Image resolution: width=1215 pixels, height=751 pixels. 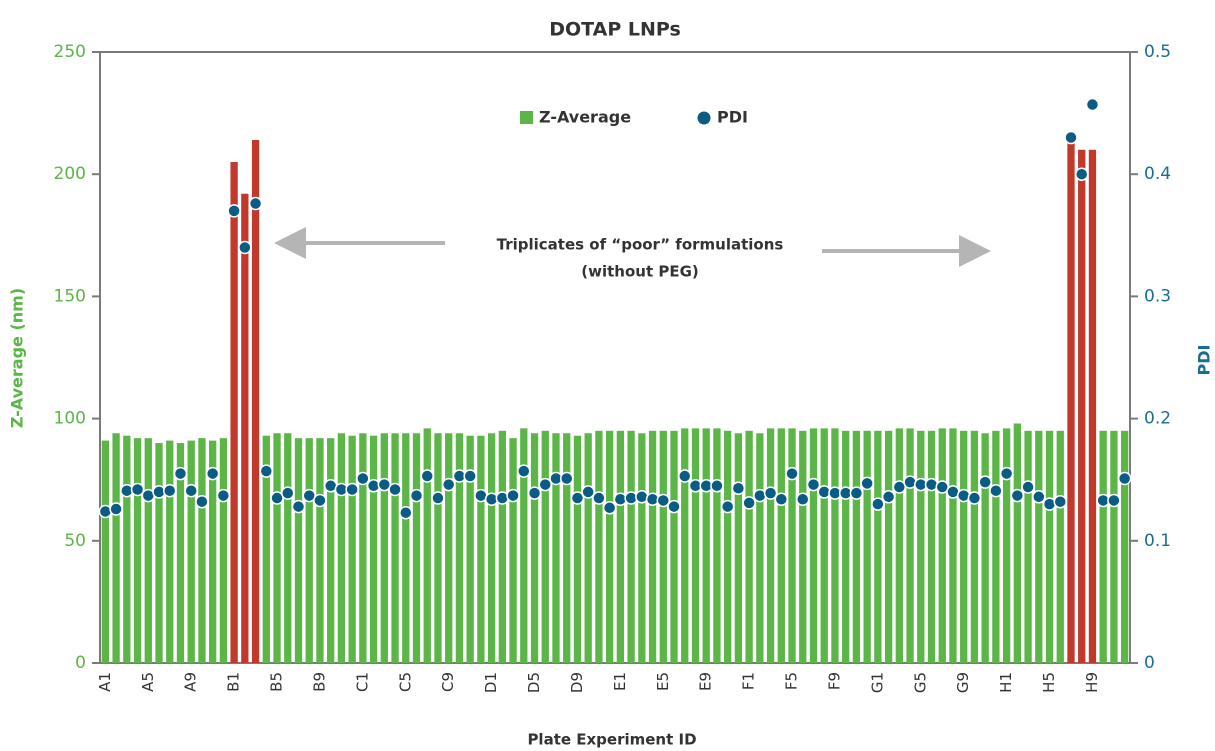 What do you see at coordinates (704, 118) in the screenshot?
I see `legend-swatch` at bounding box center [704, 118].